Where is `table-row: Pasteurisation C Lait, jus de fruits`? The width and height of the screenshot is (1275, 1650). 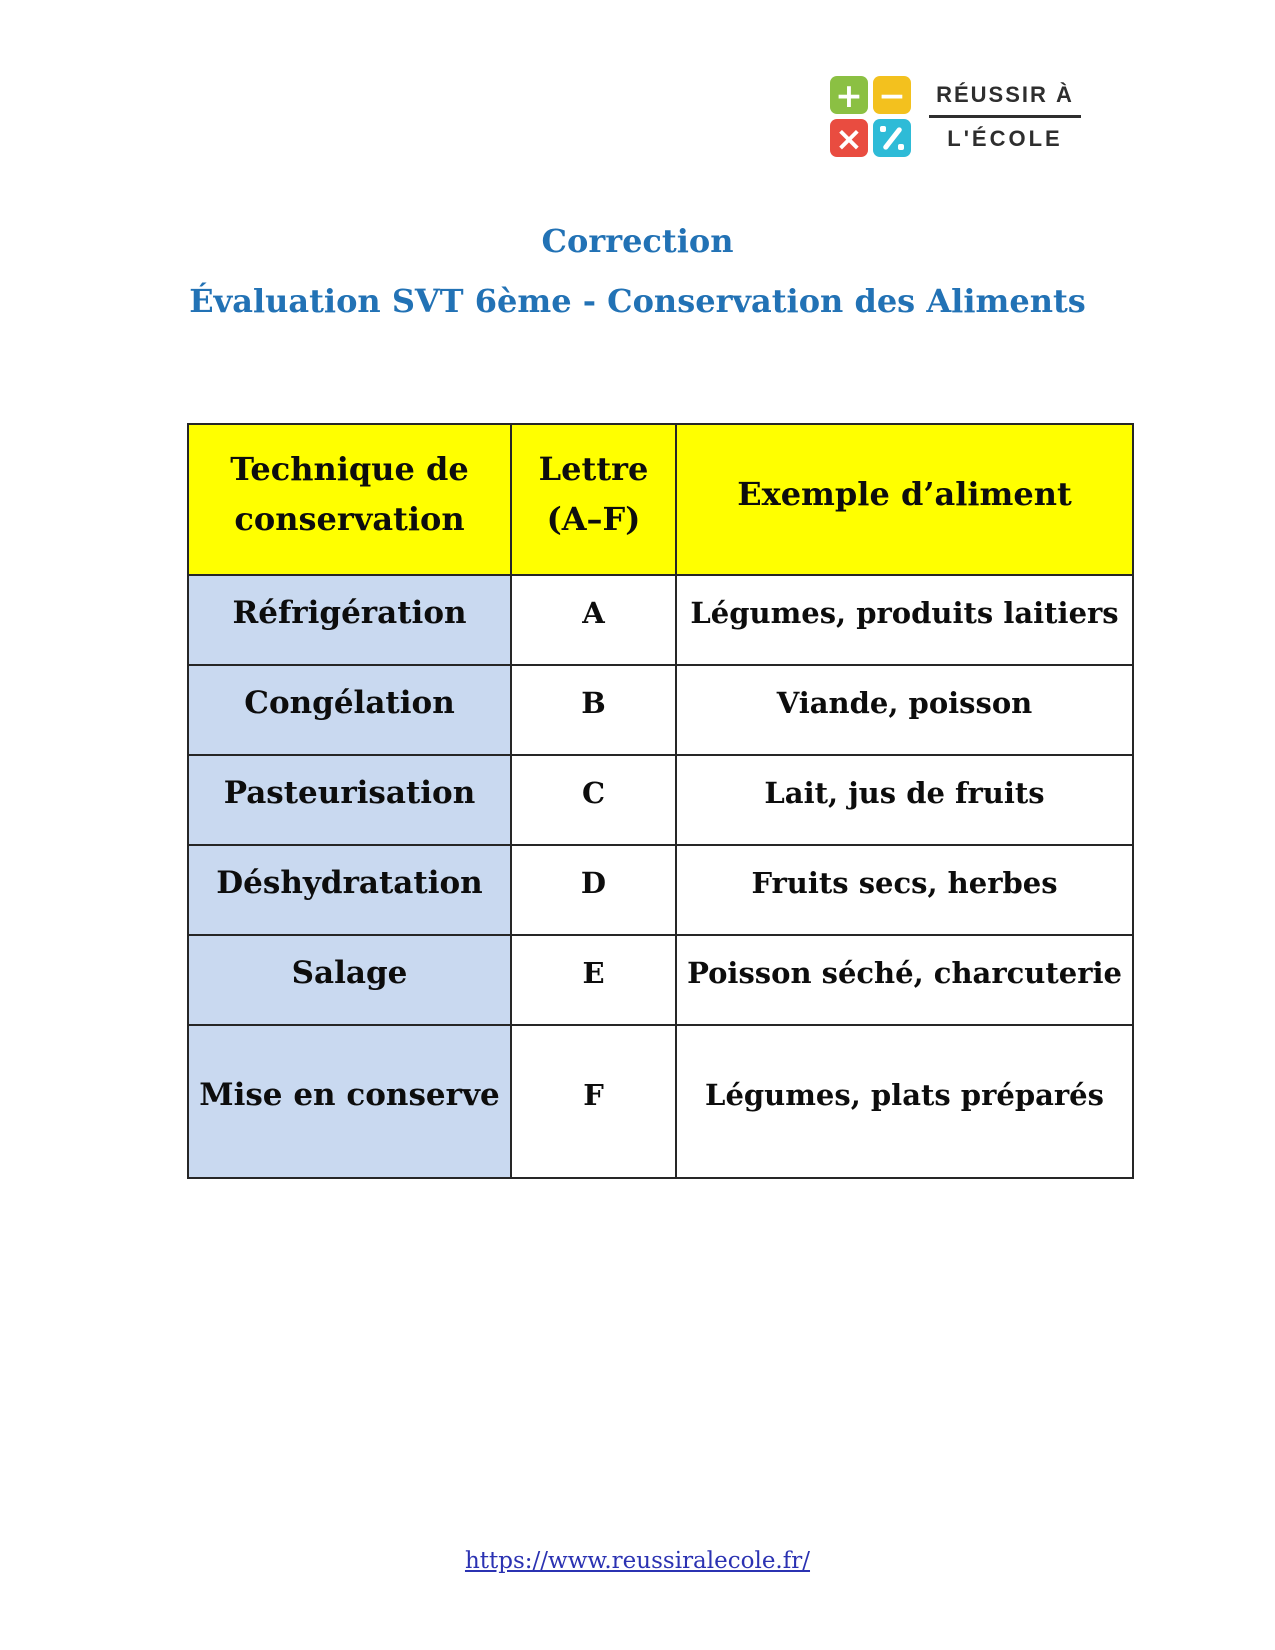
table-row: Pasteurisation C Lait, jus de fruits is located at coordinates (660, 800).